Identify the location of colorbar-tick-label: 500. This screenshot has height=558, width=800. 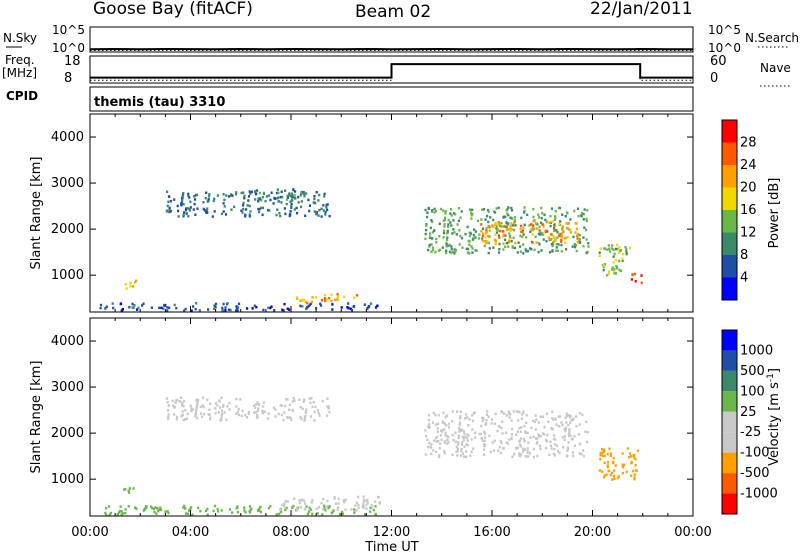
(752, 371).